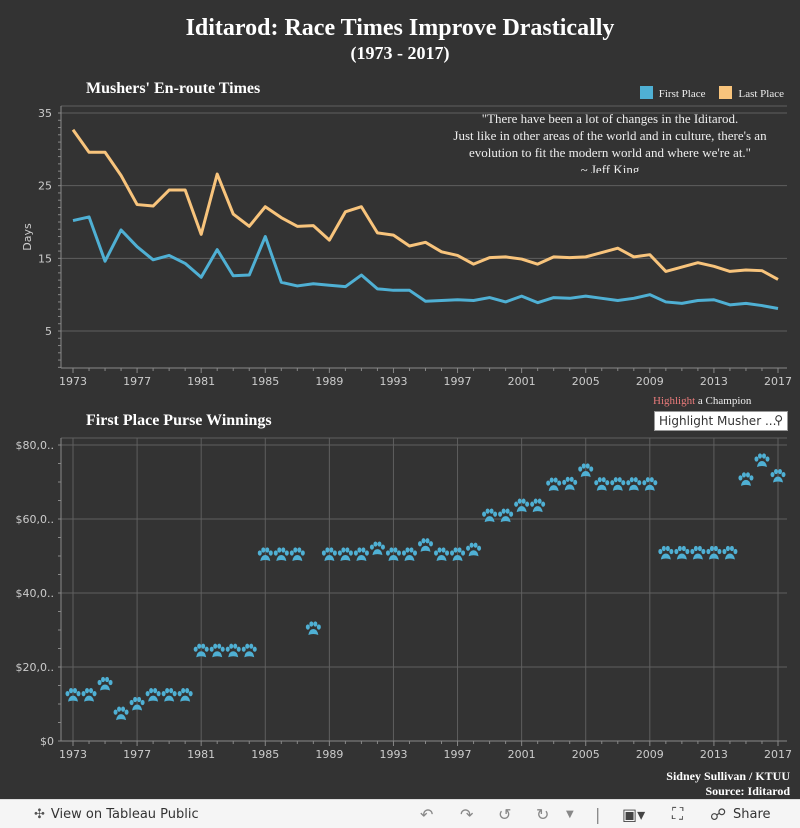  Describe the element at coordinates (73, 754) in the screenshot. I see `x-tick-label: 1973` at that location.